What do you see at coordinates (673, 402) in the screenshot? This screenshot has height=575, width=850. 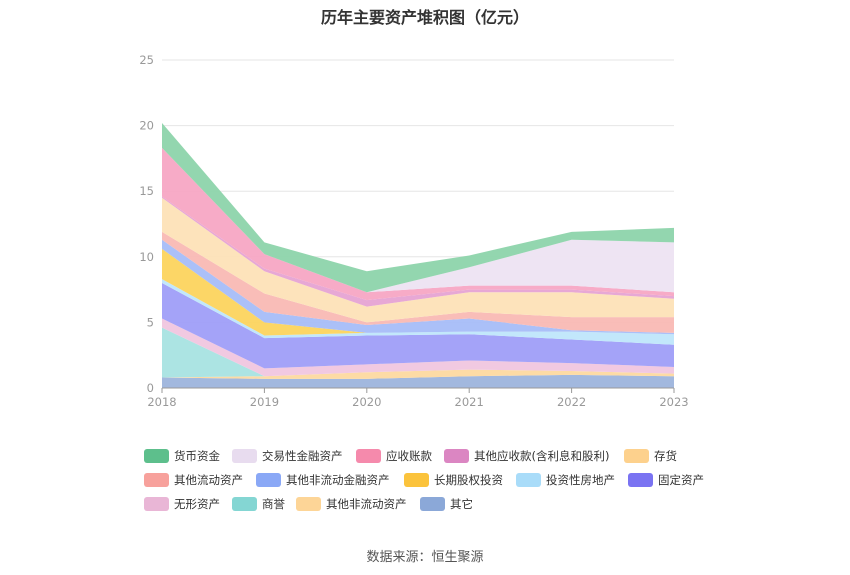 I see `x-tick-label: 2023` at bounding box center [673, 402].